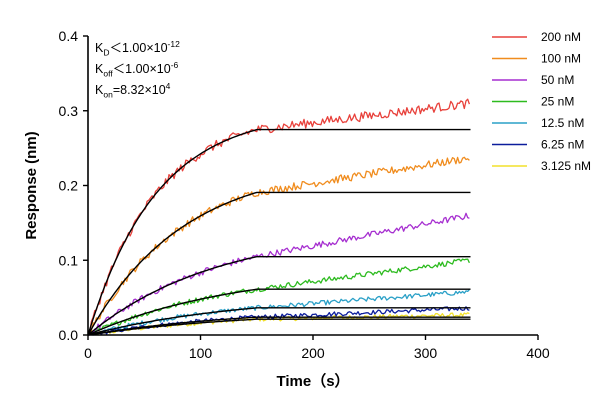  I want to click on measured-curve-12-5-nM, so click(278, 312).